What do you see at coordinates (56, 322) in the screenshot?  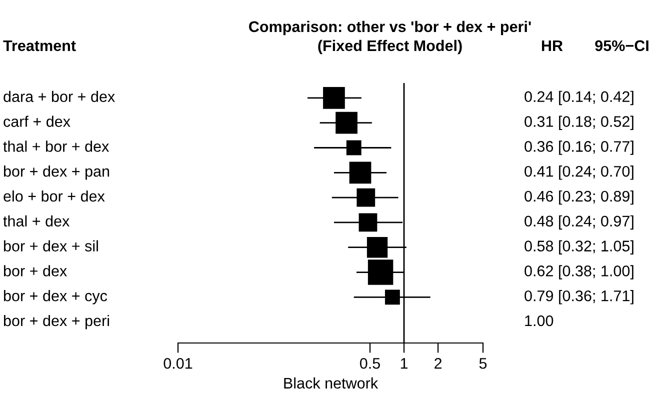 I see `y-tick-label: bor + dex + peri` at bounding box center [56, 322].